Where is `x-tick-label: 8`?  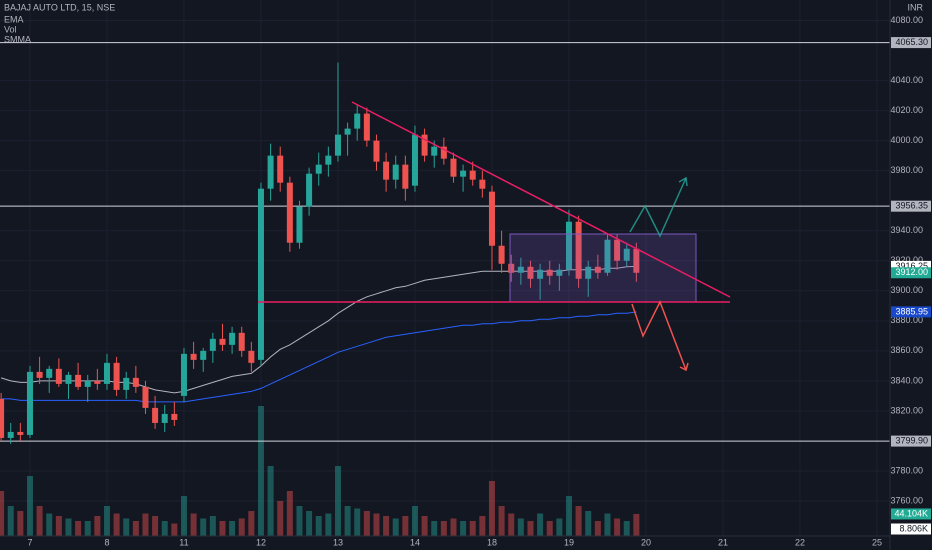
x-tick-label: 8 is located at coordinates (106, 542).